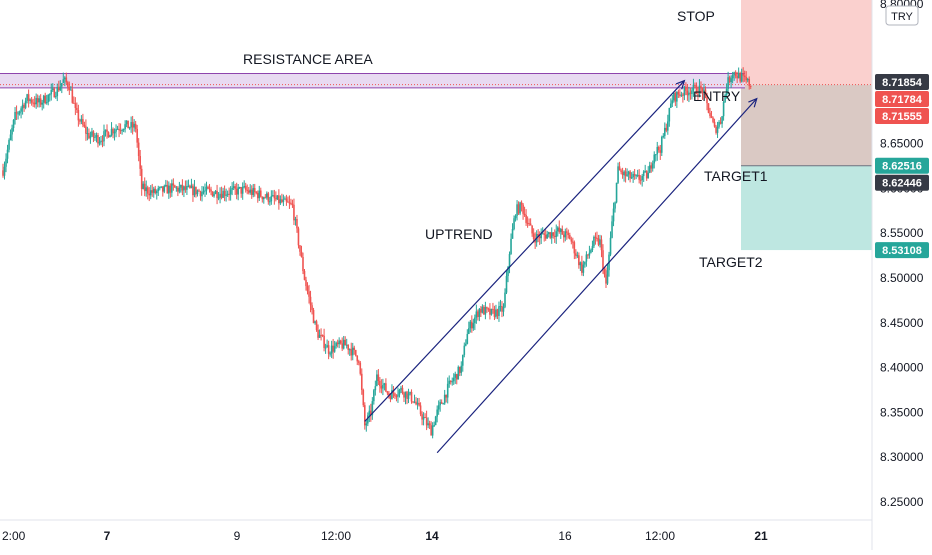 The height and width of the screenshot is (555, 932). I want to click on resistance-band, so click(372, 80).